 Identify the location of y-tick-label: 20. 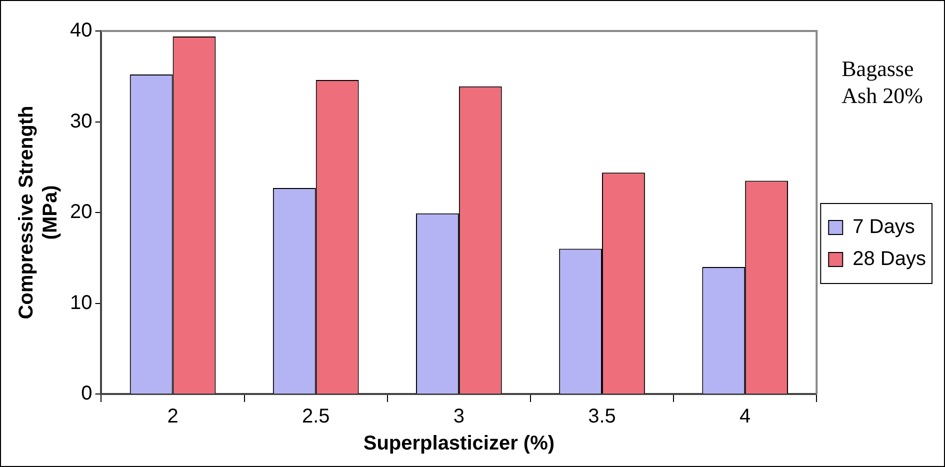
(81, 212).